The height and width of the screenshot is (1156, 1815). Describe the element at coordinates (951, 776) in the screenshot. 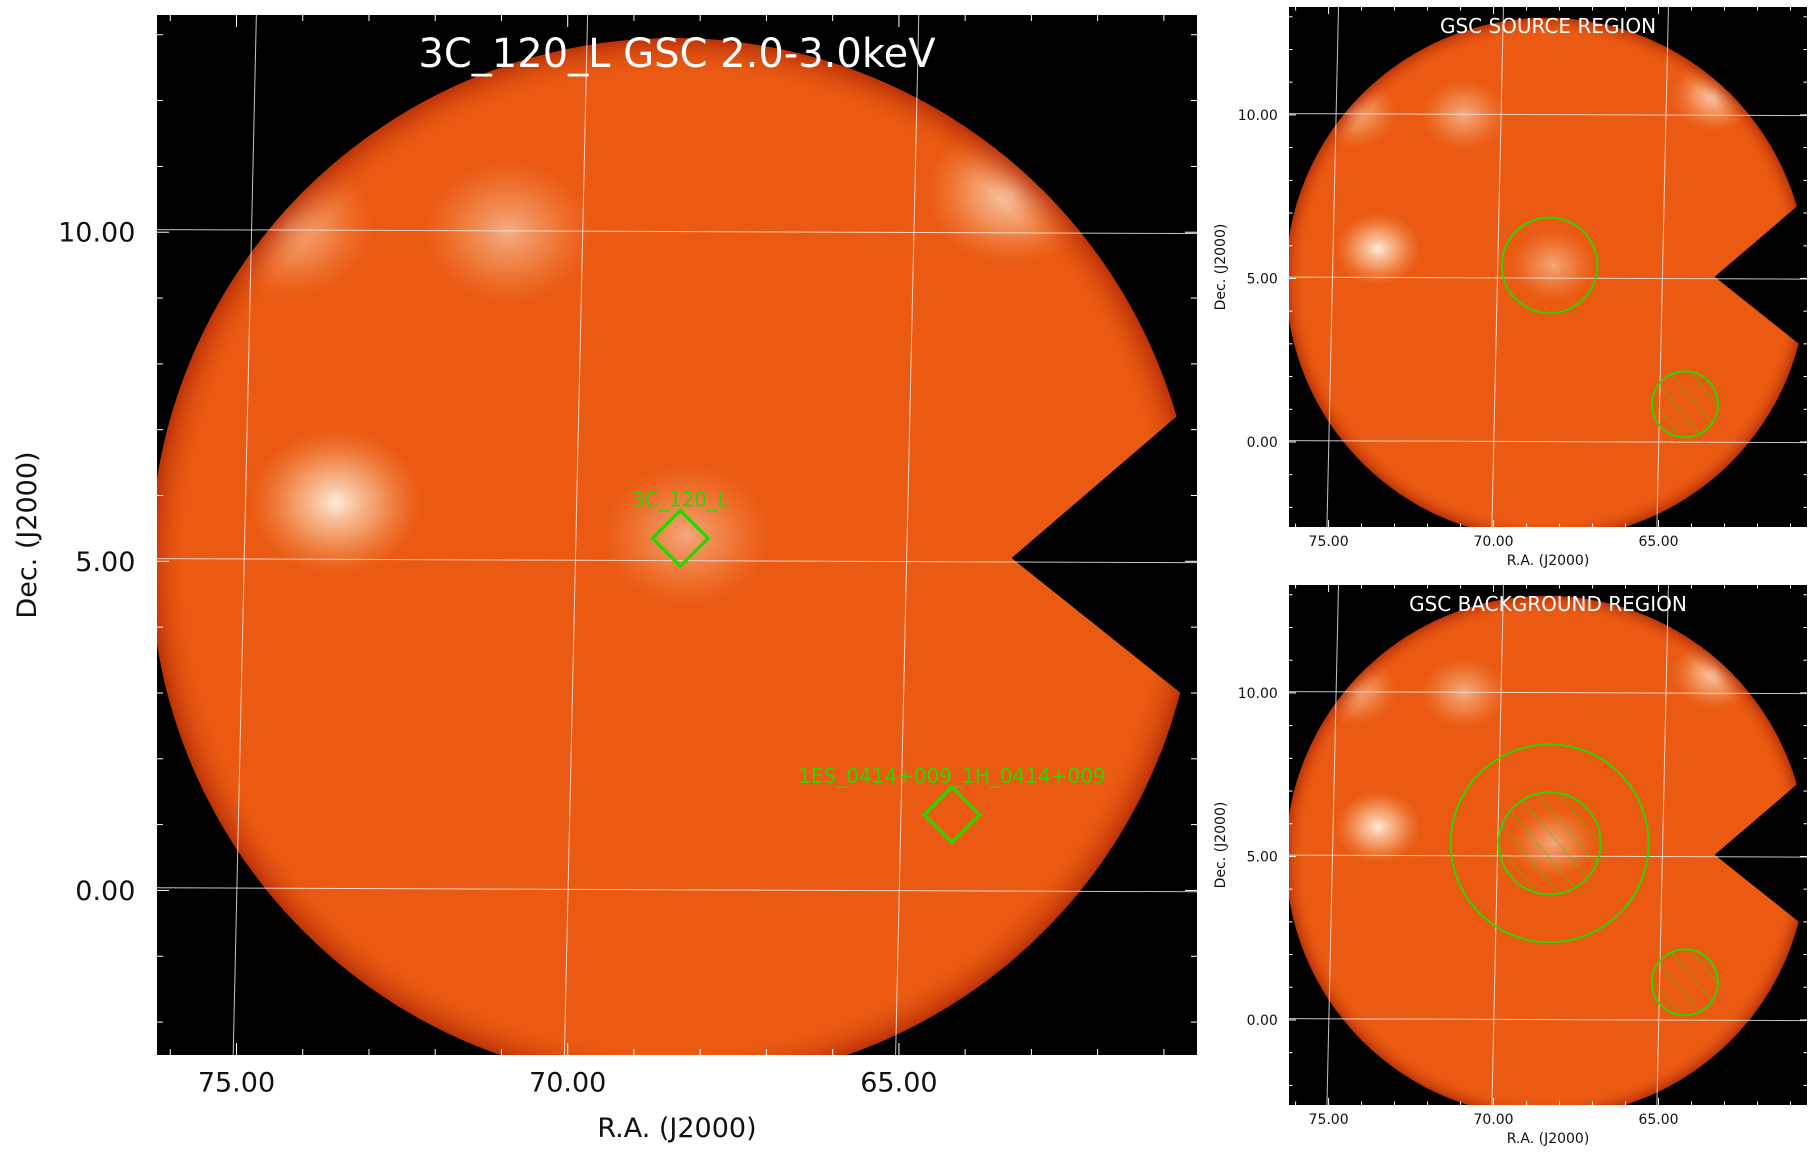

I see `source-label: 1ES_0414+009_1H_0414+009` at that location.